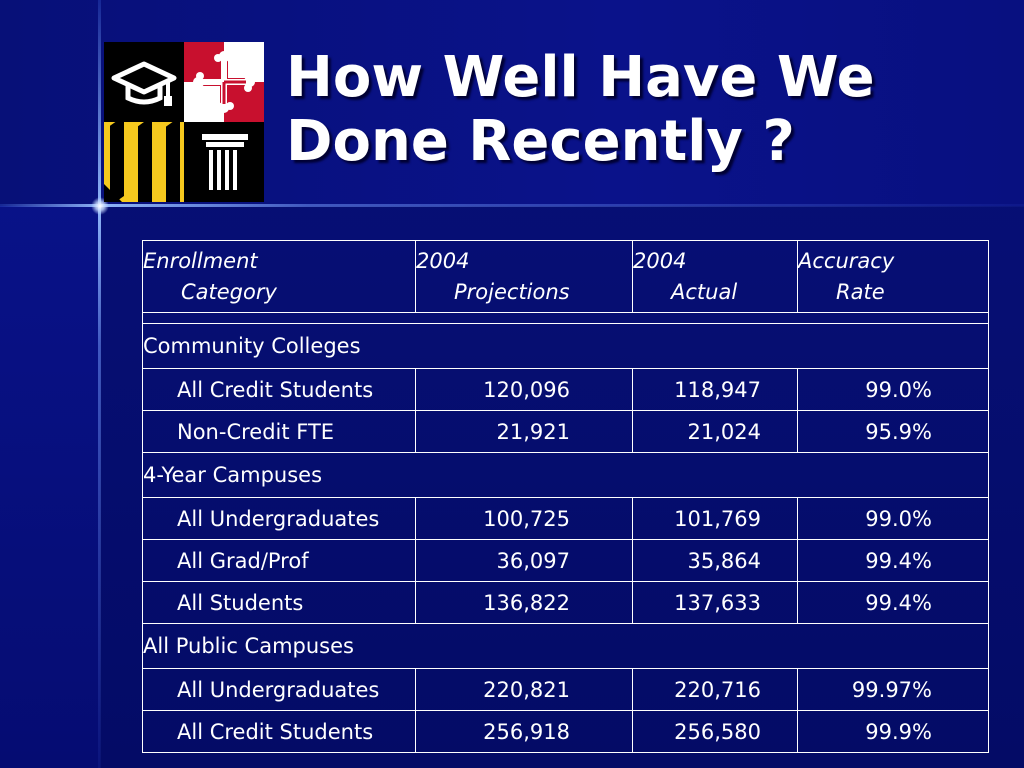  I want to click on header-line: Actual, so click(704, 291).